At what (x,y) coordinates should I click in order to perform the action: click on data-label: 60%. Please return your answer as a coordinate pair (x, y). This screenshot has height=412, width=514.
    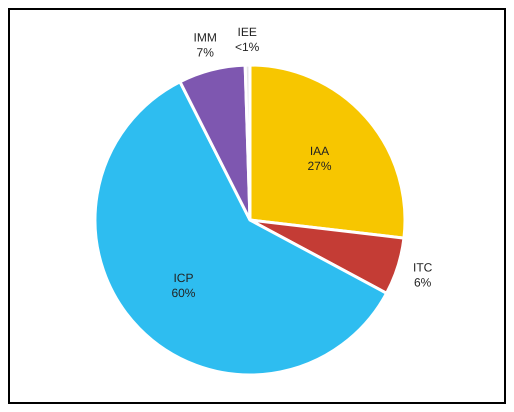
    Looking at the image, I should click on (183, 293).